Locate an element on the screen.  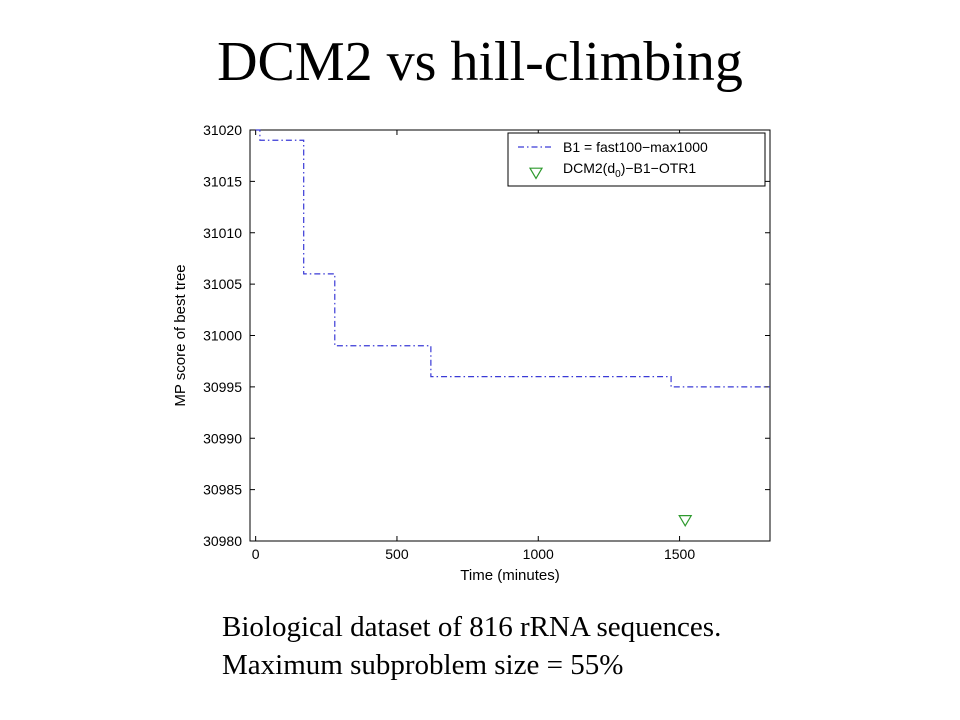
y-tick-label: 31010 is located at coordinates (222, 233).